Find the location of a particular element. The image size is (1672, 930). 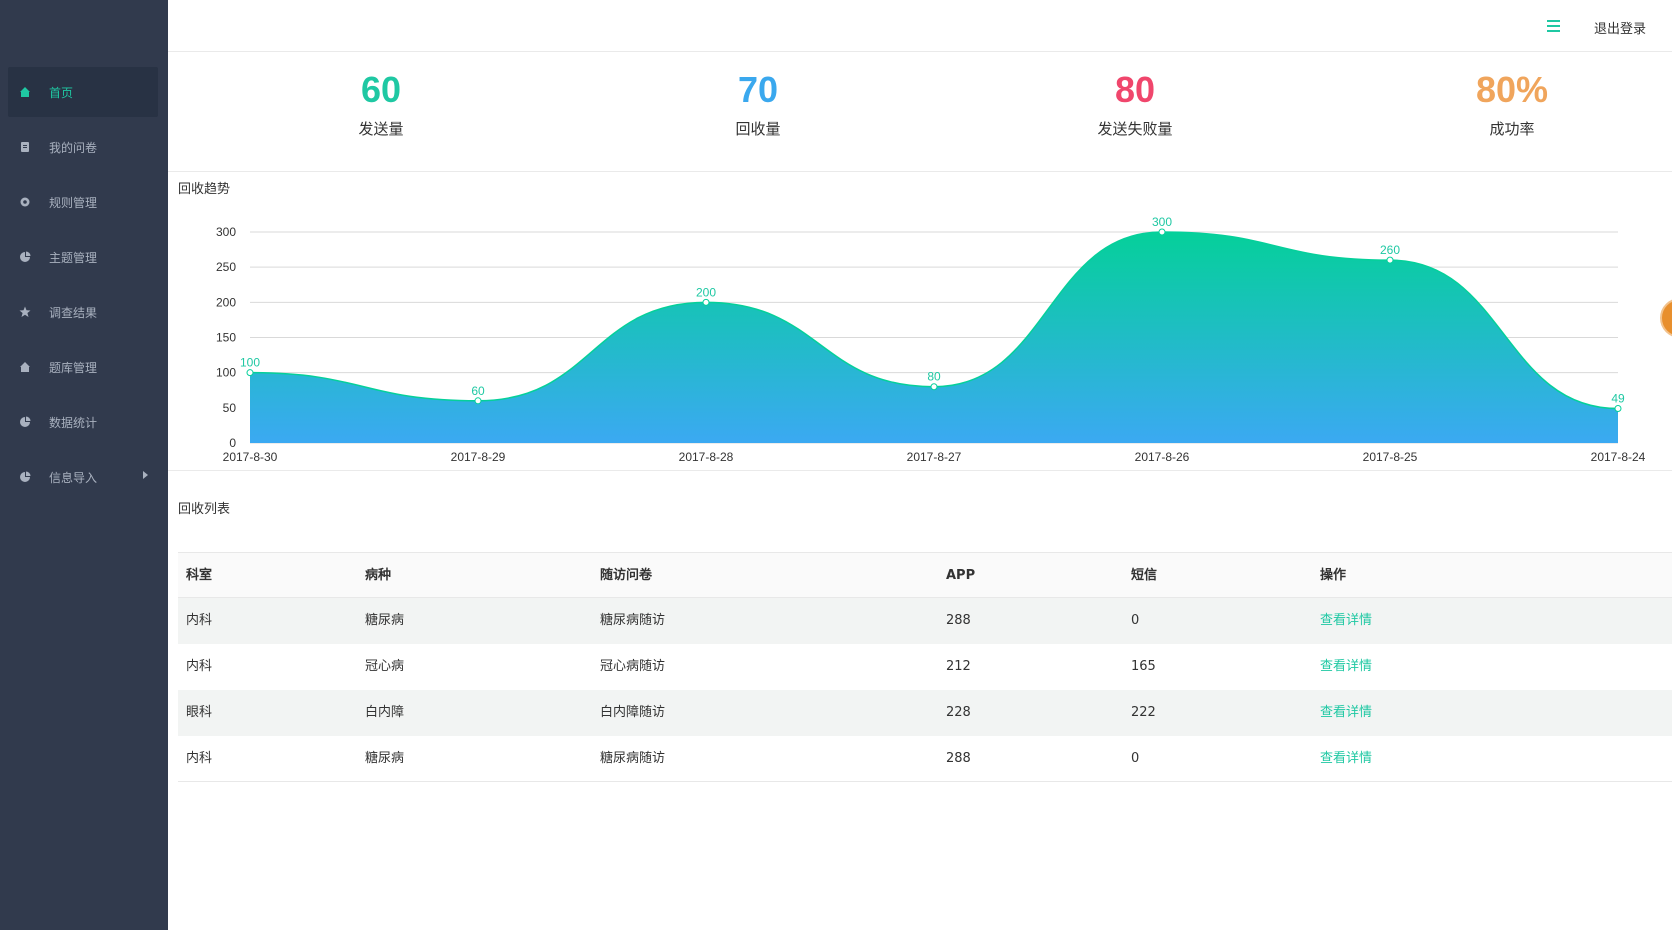

y-tick-label: 250 is located at coordinates (226, 267).